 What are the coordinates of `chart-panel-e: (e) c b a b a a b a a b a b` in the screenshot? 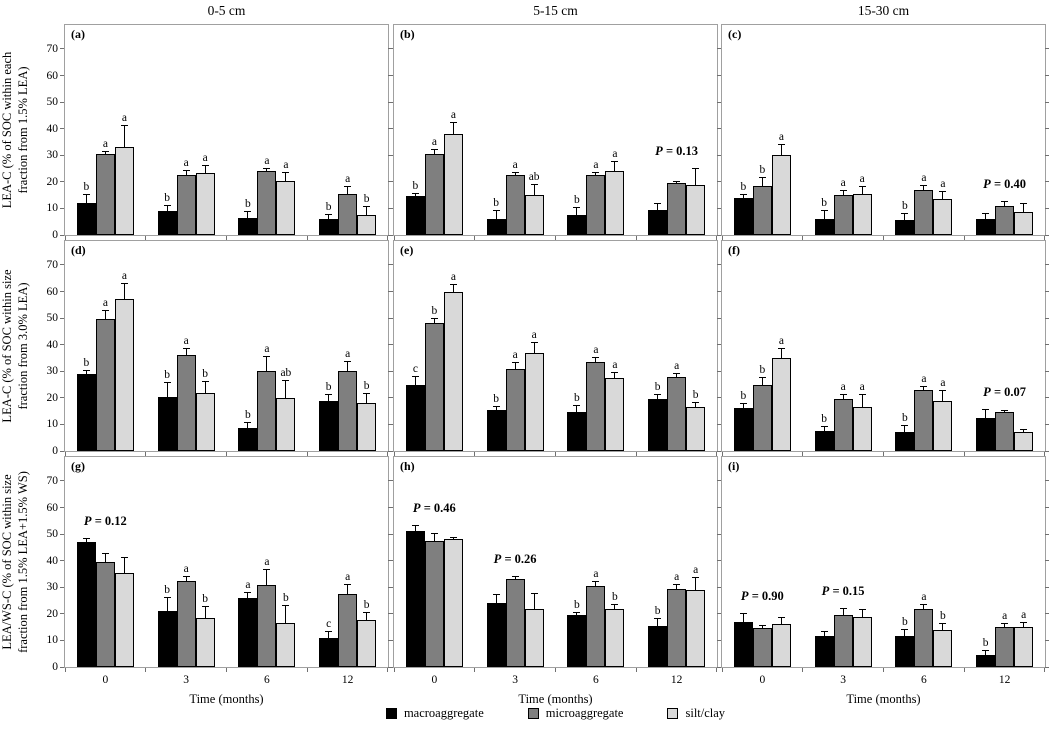 It's located at (555, 348).